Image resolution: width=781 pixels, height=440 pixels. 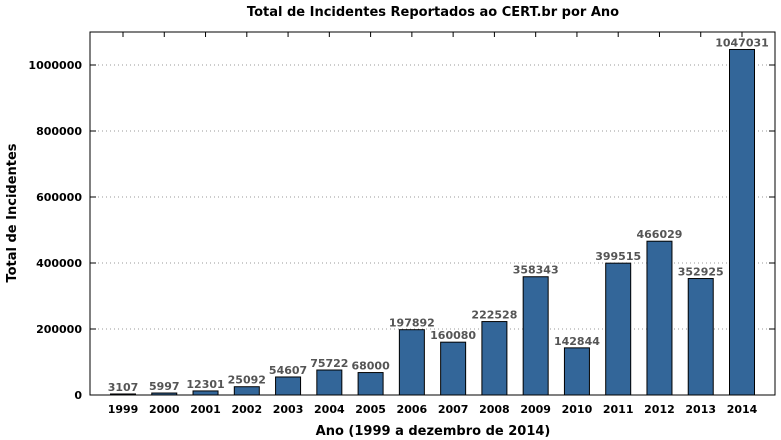 I want to click on x-tick-label-2006: 2006, so click(x=412, y=409).